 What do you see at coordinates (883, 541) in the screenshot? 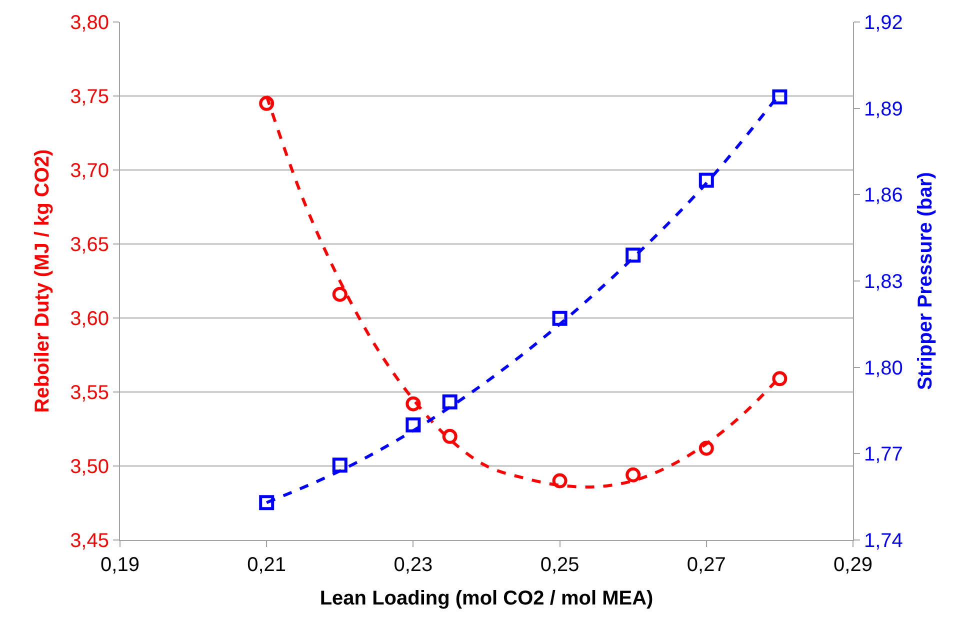
I see `y2-tick-label: 1,74` at bounding box center [883, 541].